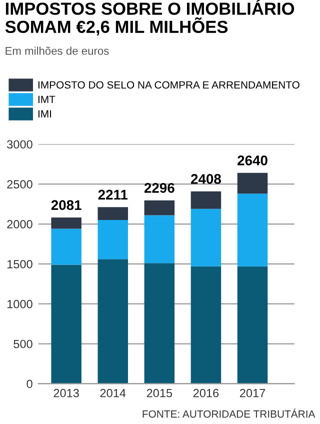 Image resolution: width=320 pixels, height=424 pixels. What do you see at coordinates (47, 99) in the screenshot?
I see `legend-label: IMT` at bounding box center [47, 99].